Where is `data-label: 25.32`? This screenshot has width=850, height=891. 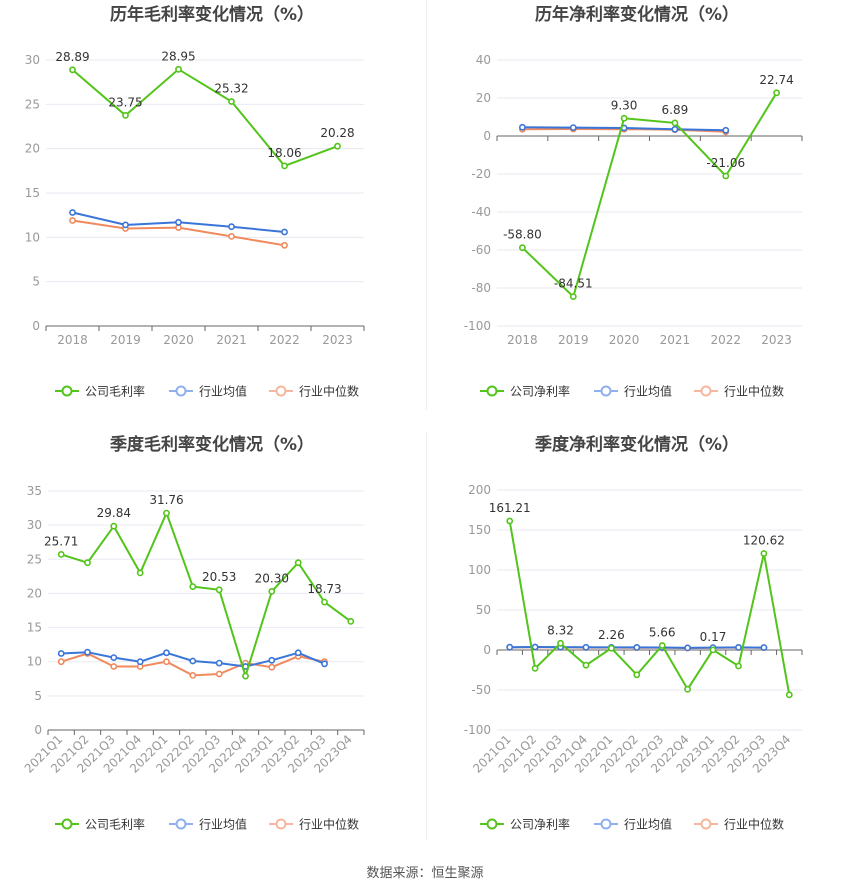
data-label: 25.32 is located at coordinates (231, 88).